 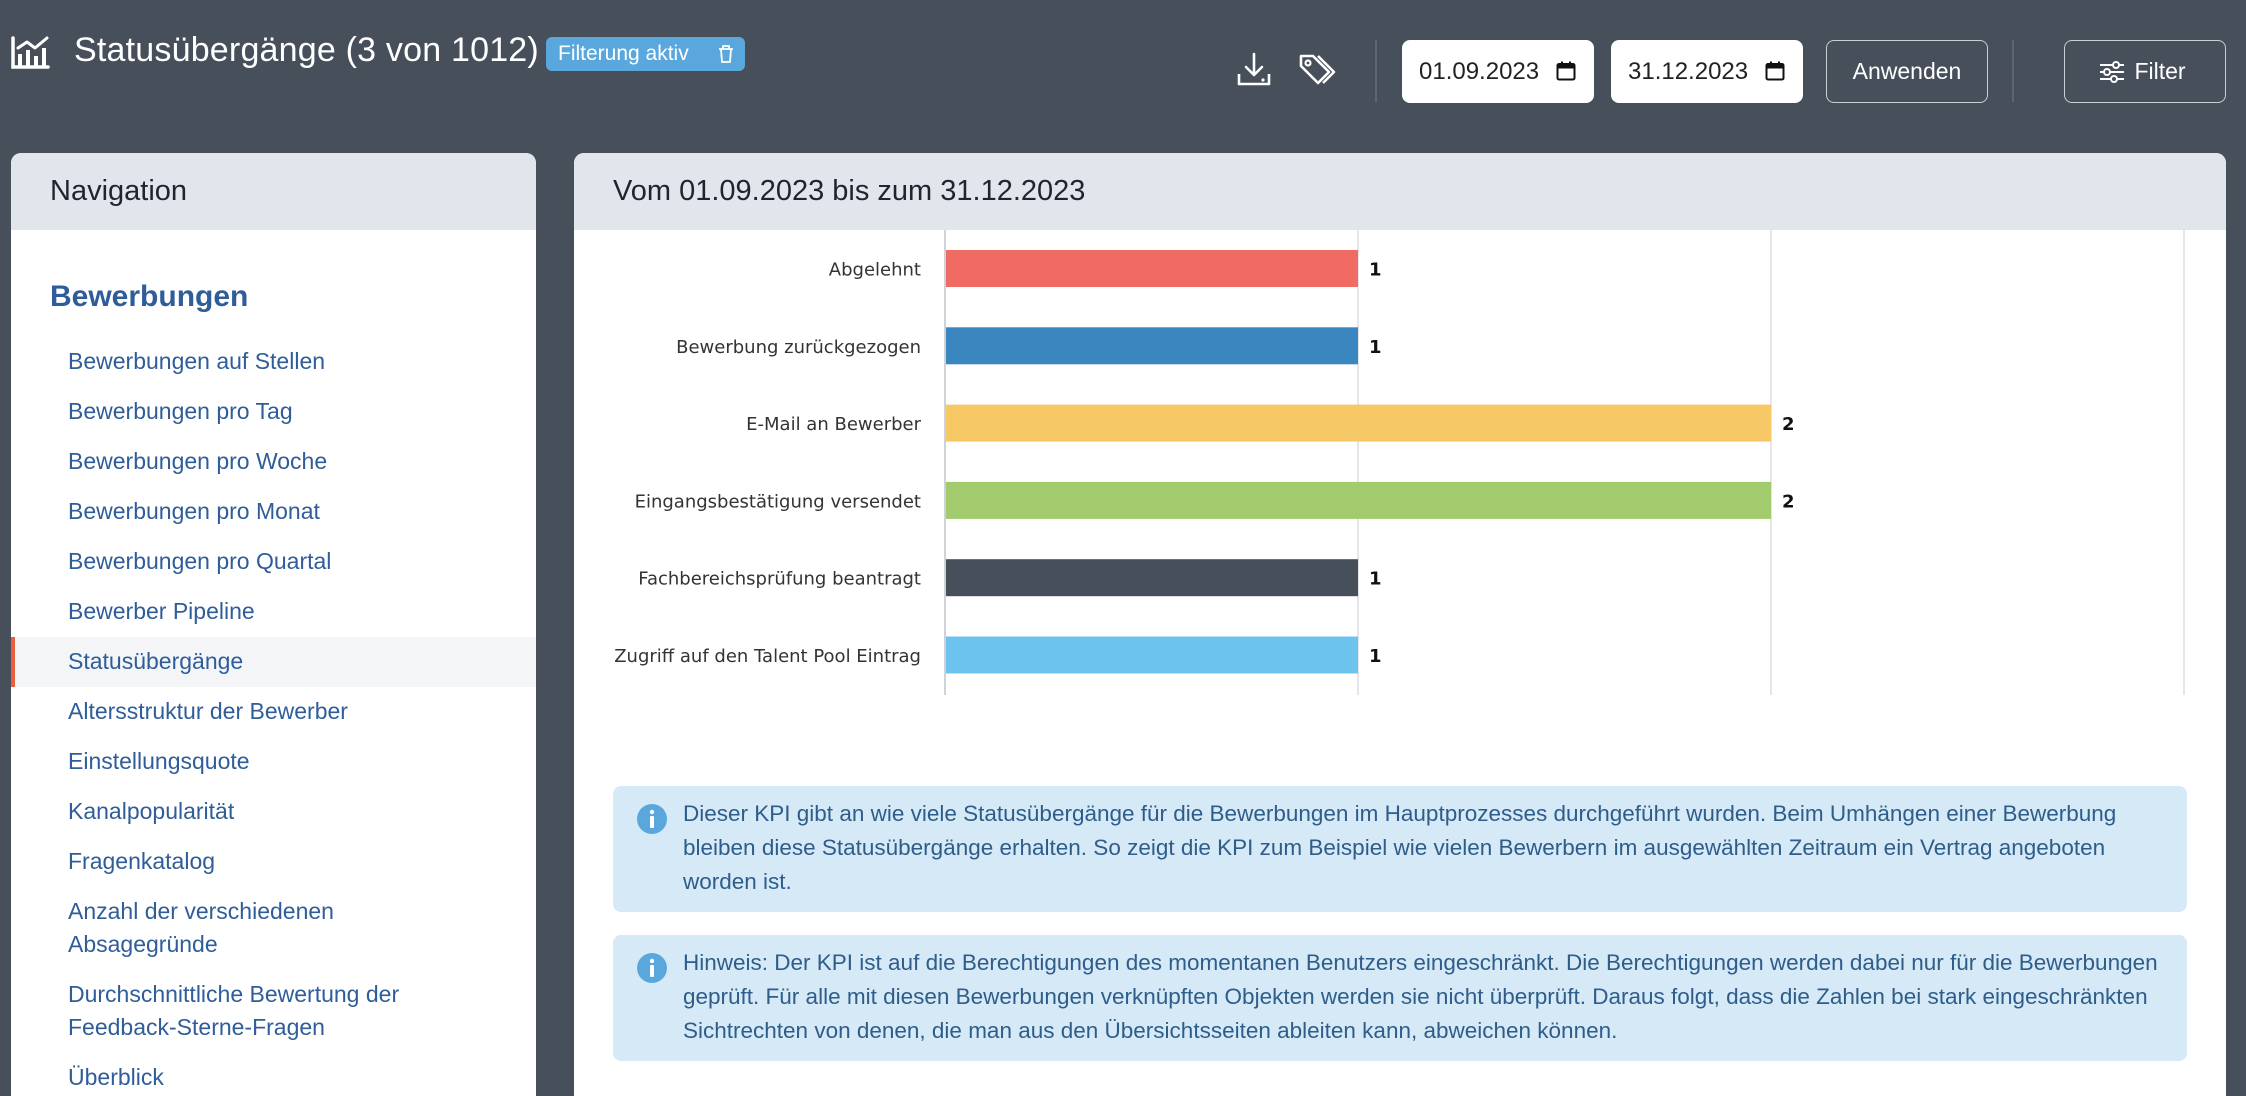 What do you see at coordinates (161, 611) in the screenshot?
I see `sidebar-item-bewerber-pipeline: Bewerber Pipeline` at bounding box center [161, 611].